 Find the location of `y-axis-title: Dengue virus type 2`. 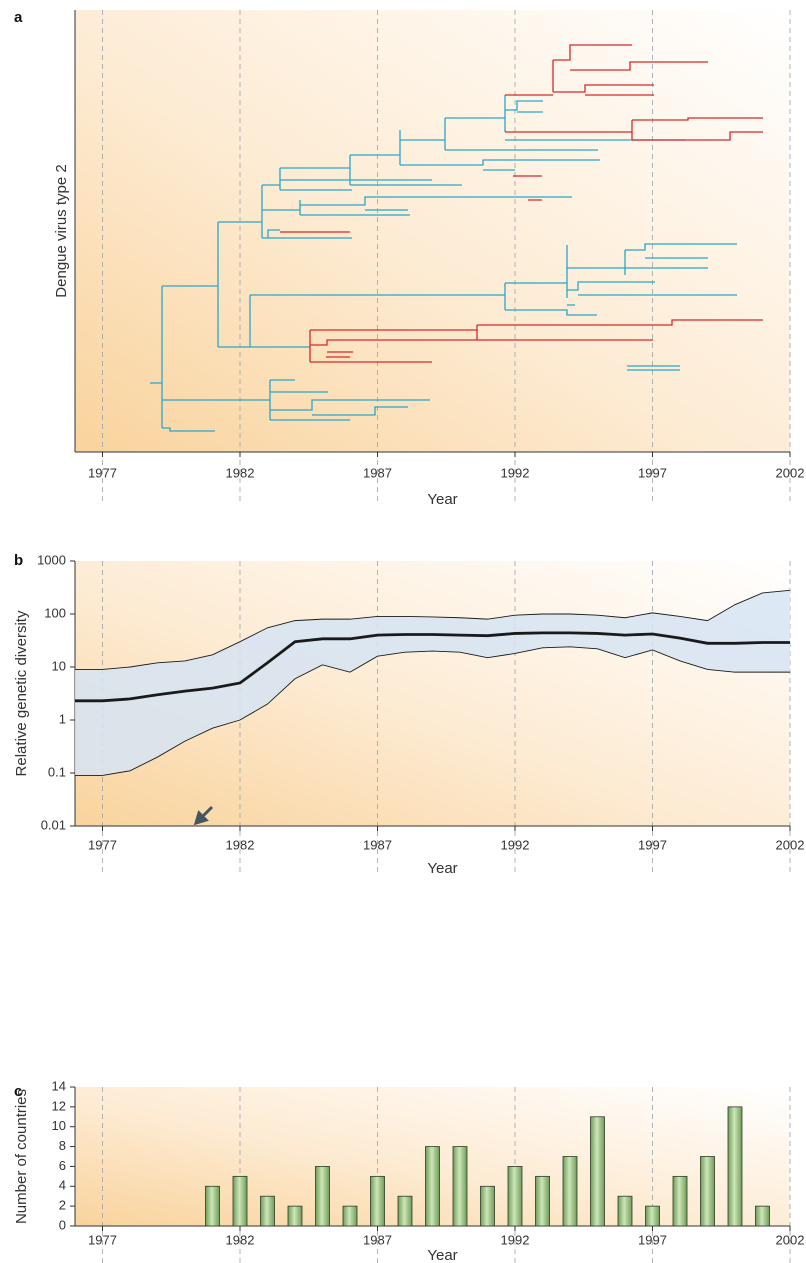

y-axis-title: Dengue virus type 2 is located at coordinates (61, 230).